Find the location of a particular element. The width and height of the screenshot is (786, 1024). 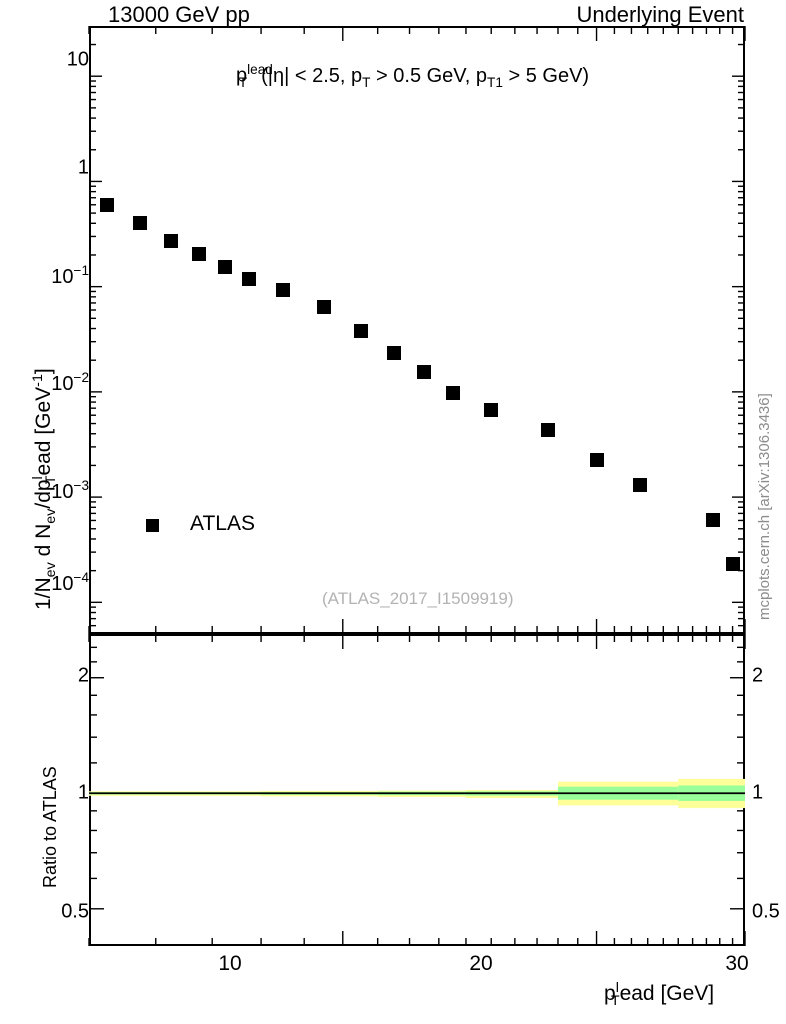

ratio-ytick-label-05-right: 0.5 is located at coordinates (766, 911).